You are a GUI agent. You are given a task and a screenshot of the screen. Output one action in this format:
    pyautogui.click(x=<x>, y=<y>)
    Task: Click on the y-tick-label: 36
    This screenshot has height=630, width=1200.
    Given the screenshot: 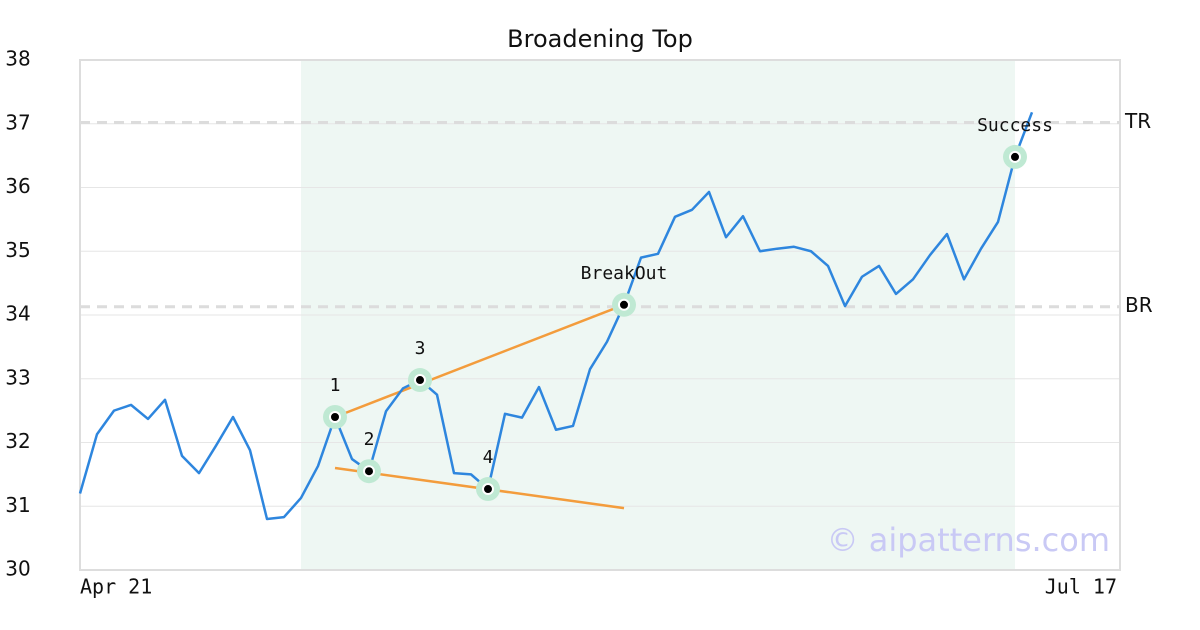 What is the action you would take?
    pyautogui.click(x=17, y=186)
    